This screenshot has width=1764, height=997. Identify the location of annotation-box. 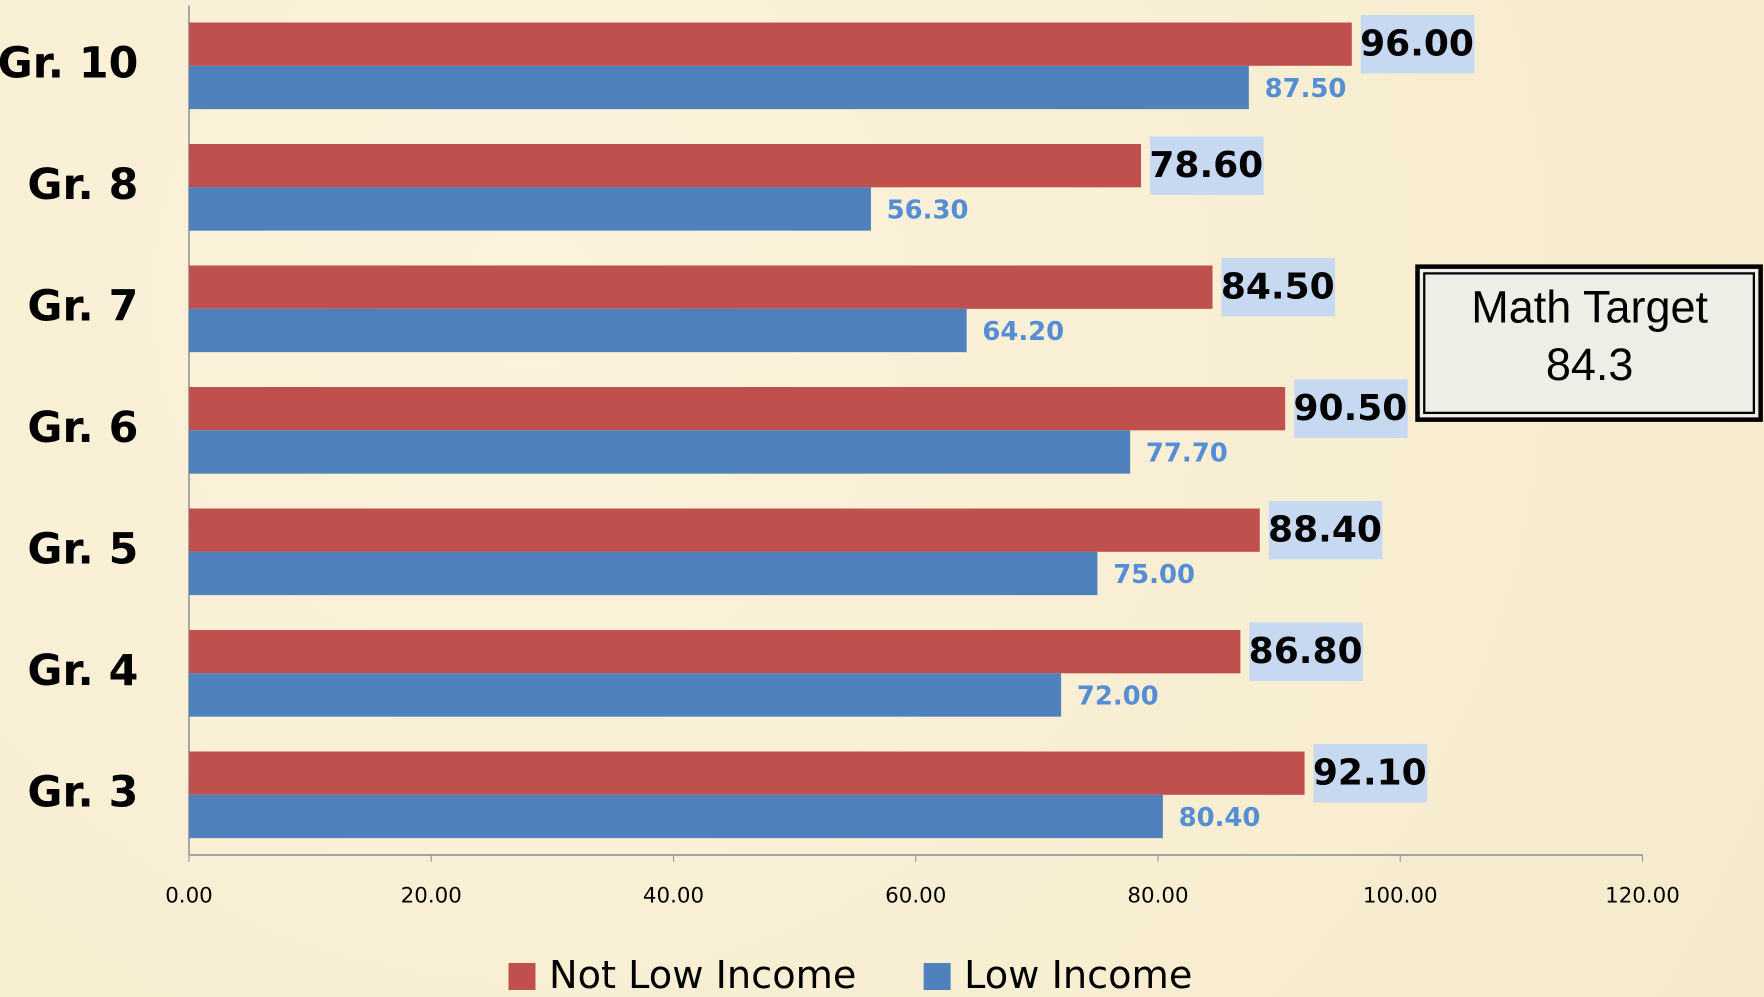
(1589, 343).